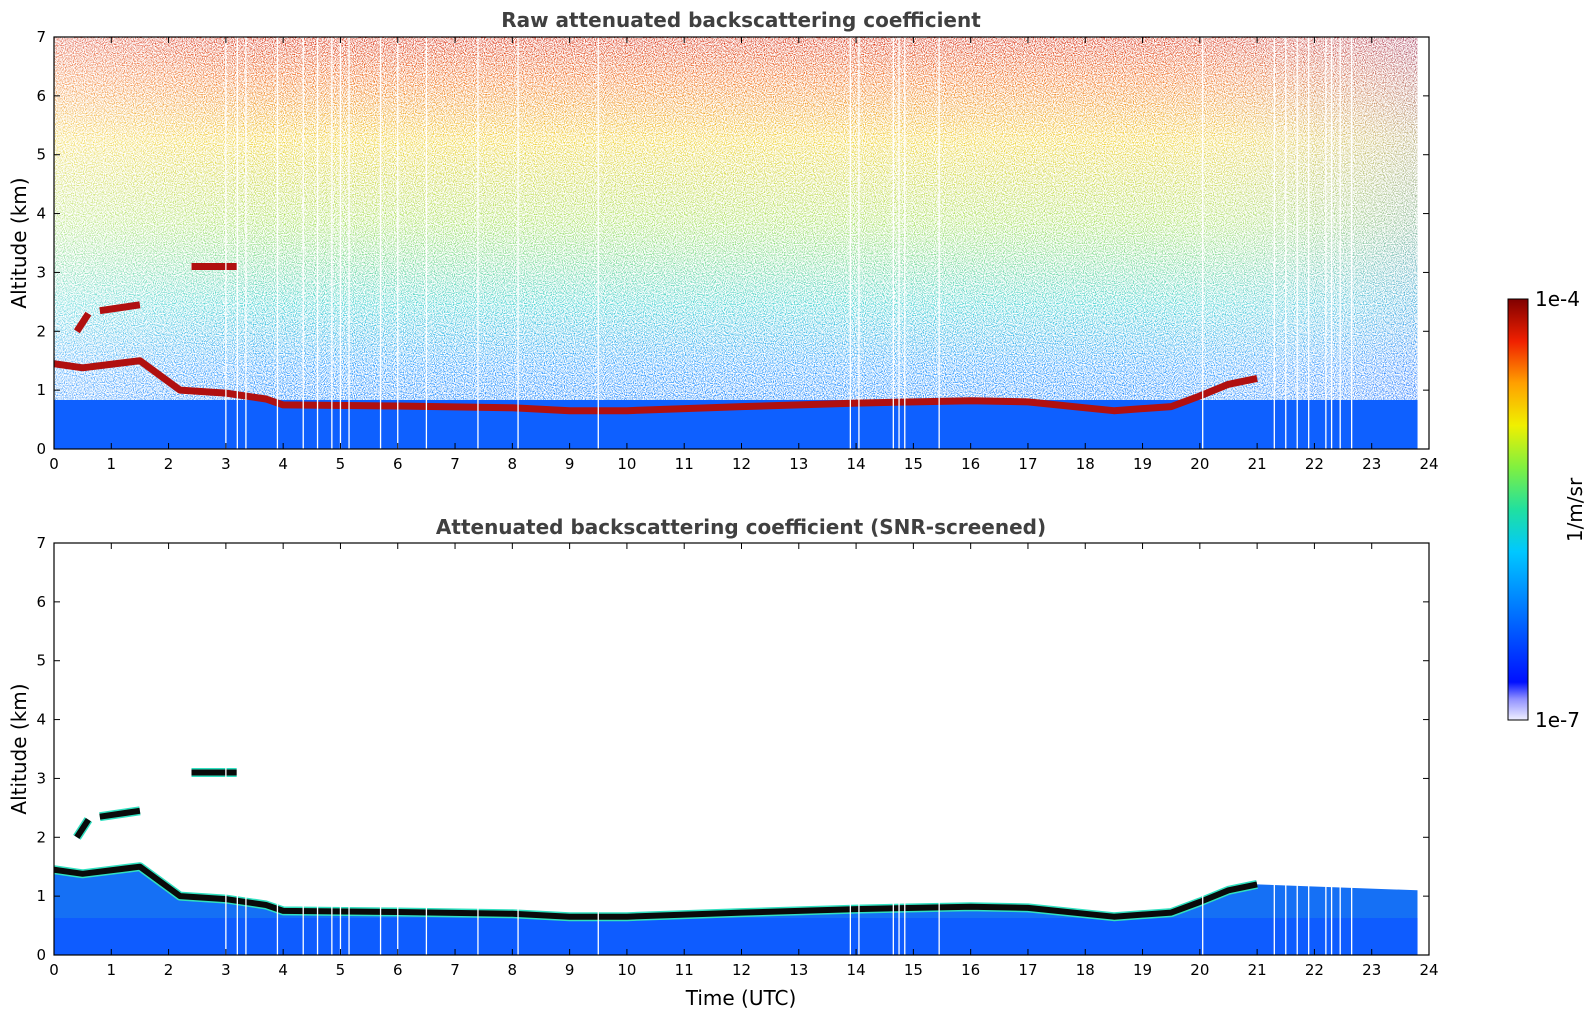 The width and height of the screenshot is (1595, 1020). I want to click on colorbar-unit-label: 1/m/sr, so click(1575, 509).